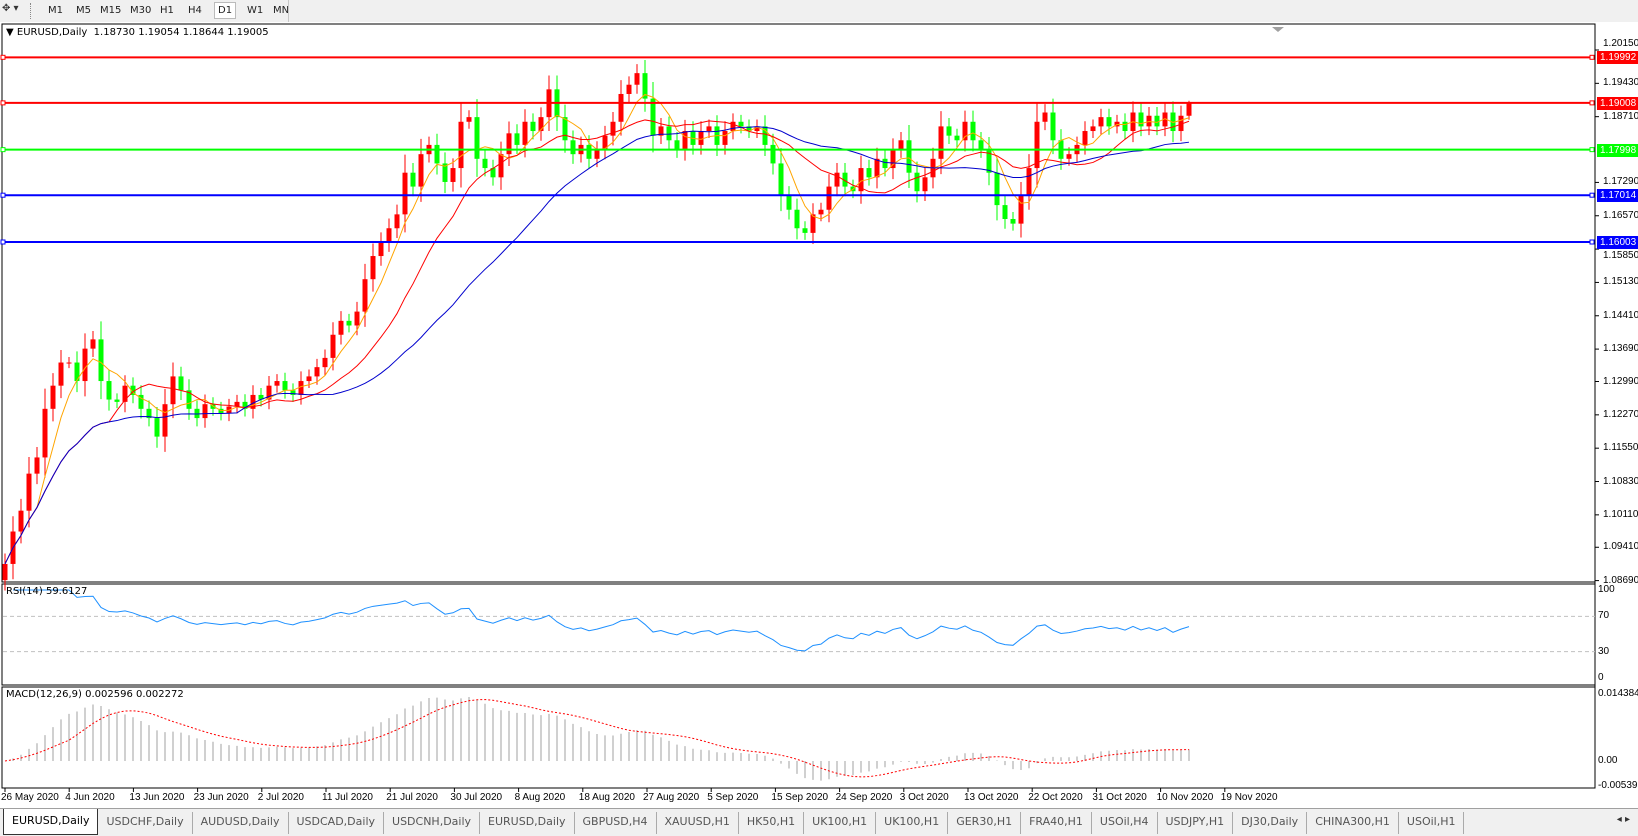  What do you see at coordinates (1125, 823) in the screenshot?
I see `chart-tab: USOil,H4` at bounding box center [1125, 823].